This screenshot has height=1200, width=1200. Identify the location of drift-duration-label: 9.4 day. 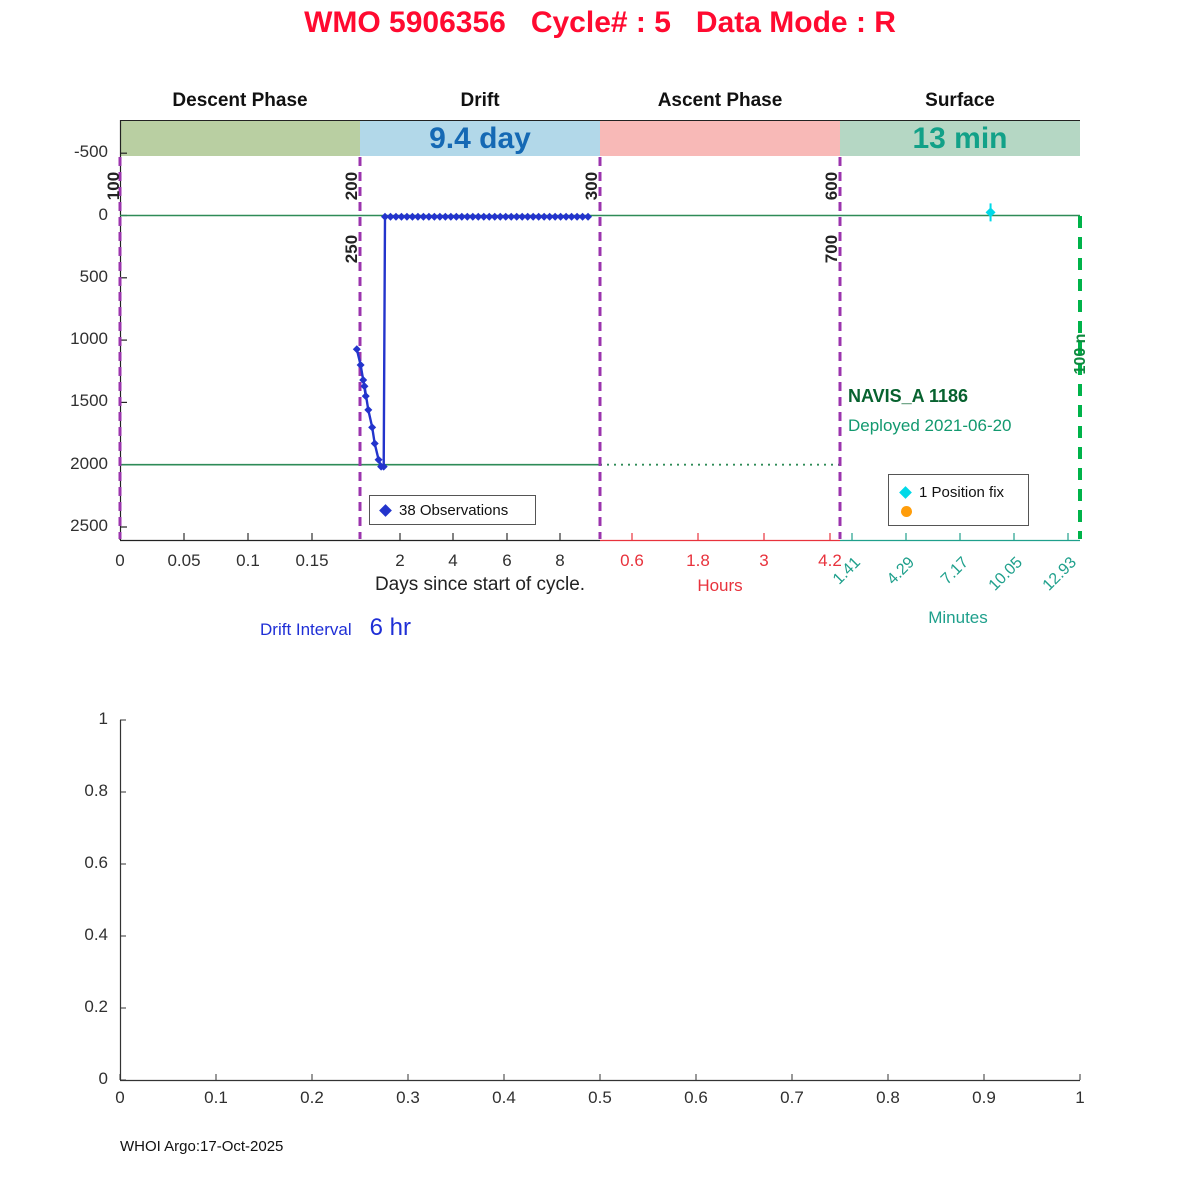
(480, 138).